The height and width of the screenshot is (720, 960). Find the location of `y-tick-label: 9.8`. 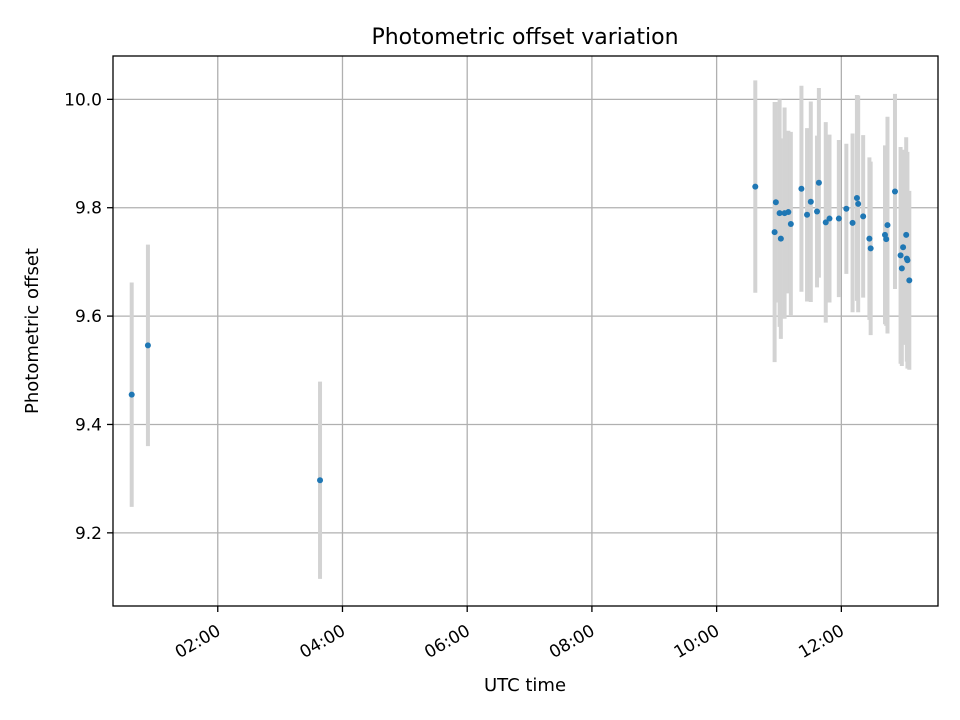

y-tick-label: 9.8 is located at coordinates (88, 209).